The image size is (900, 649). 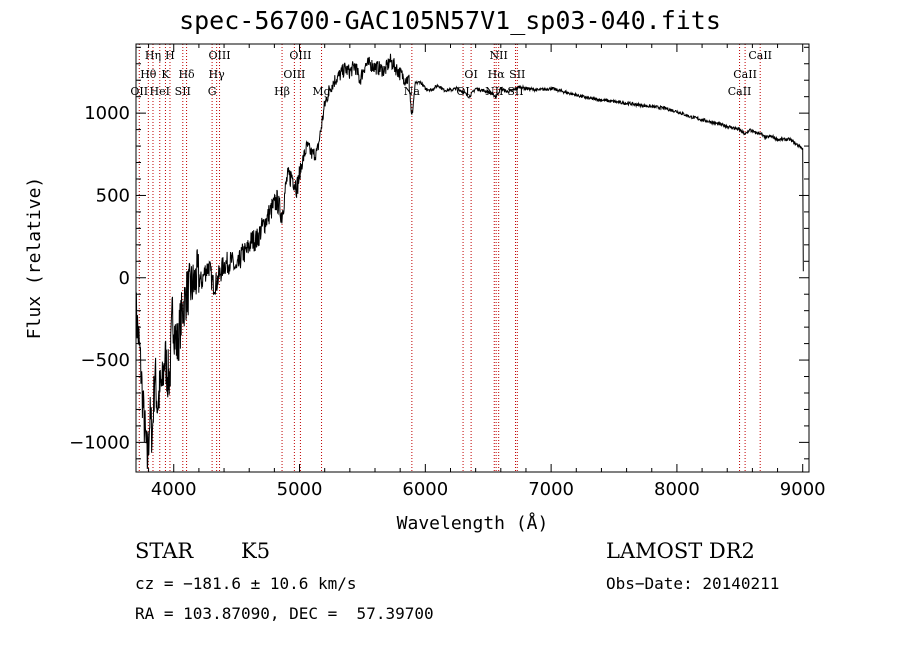 I want to click on spectral-line-label: G, so click(x=212, y=91).